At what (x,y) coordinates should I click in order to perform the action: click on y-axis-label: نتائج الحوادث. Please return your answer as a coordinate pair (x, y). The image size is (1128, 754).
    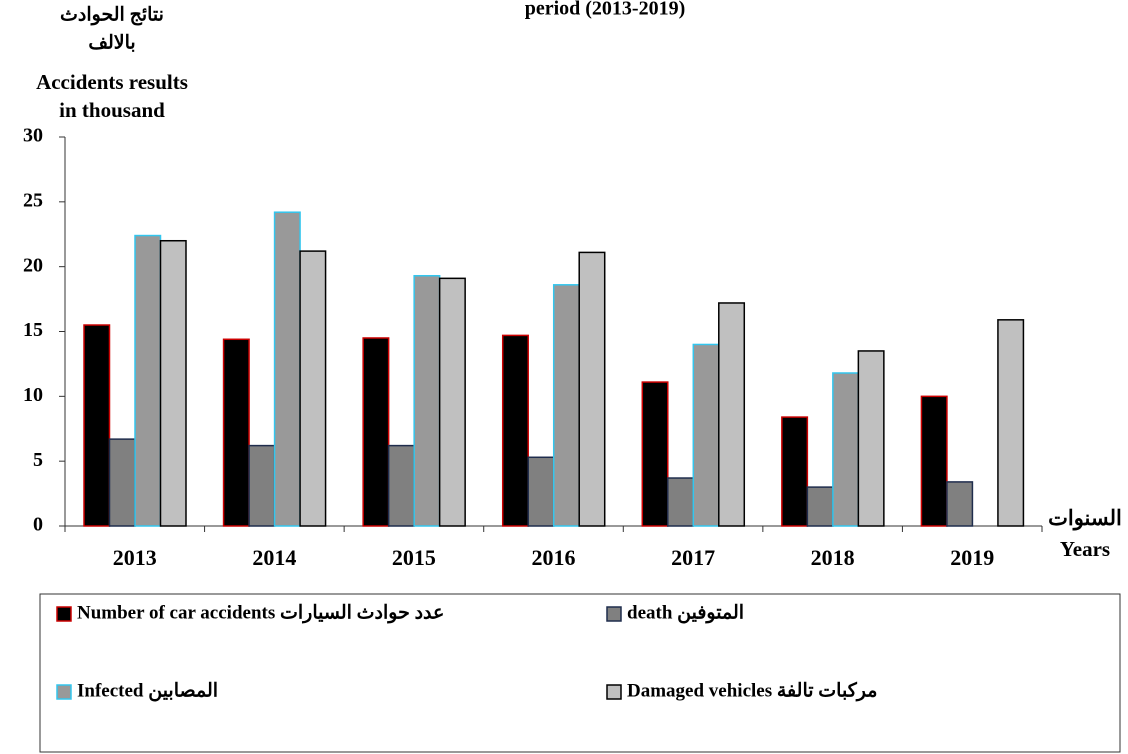
    Looking at the image, I should click on (112, 14).